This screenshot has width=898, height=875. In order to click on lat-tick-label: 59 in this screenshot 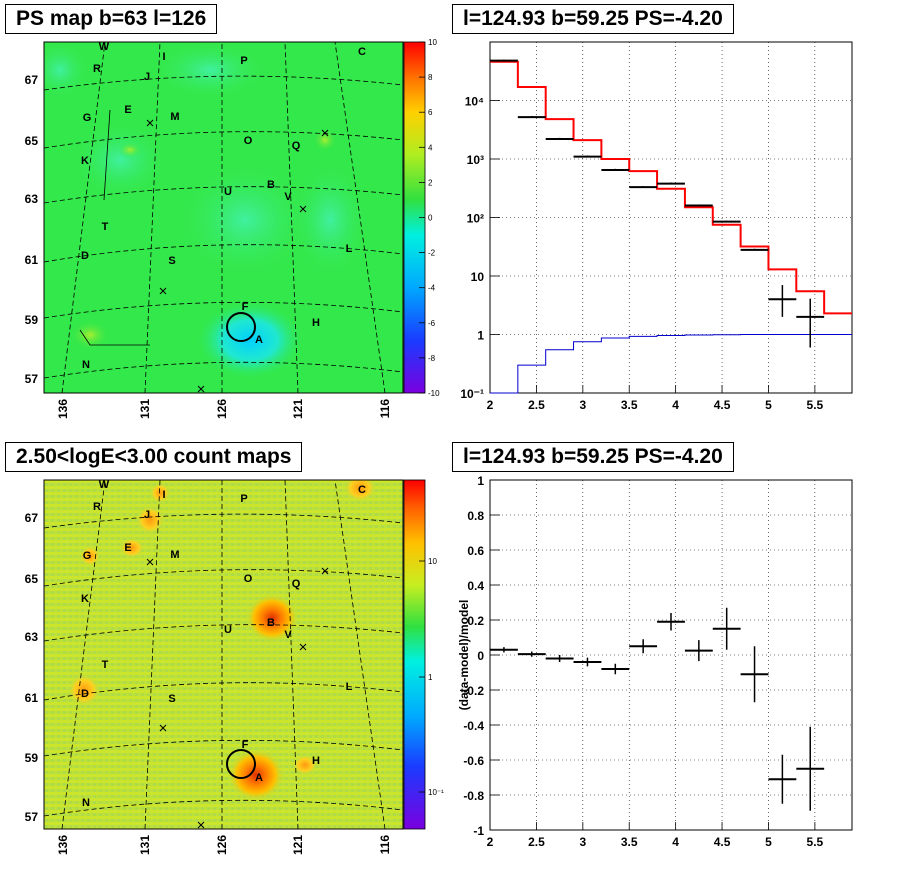, I will do `click(32, 320)`.